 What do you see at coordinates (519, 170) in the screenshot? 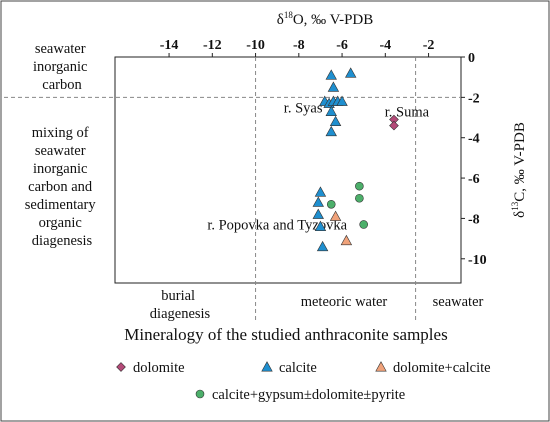
I see `y-axis-label: δ13C, ‰ V-PDB` at bounding box center [519, 170].